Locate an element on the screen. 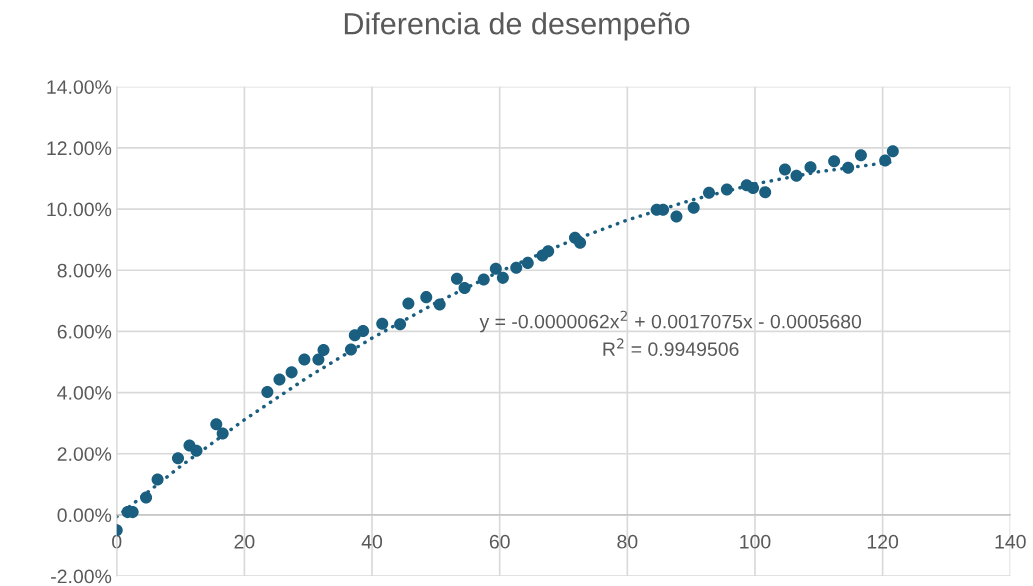  x-tick-label: 140 is located at coordinates (1010, 541).